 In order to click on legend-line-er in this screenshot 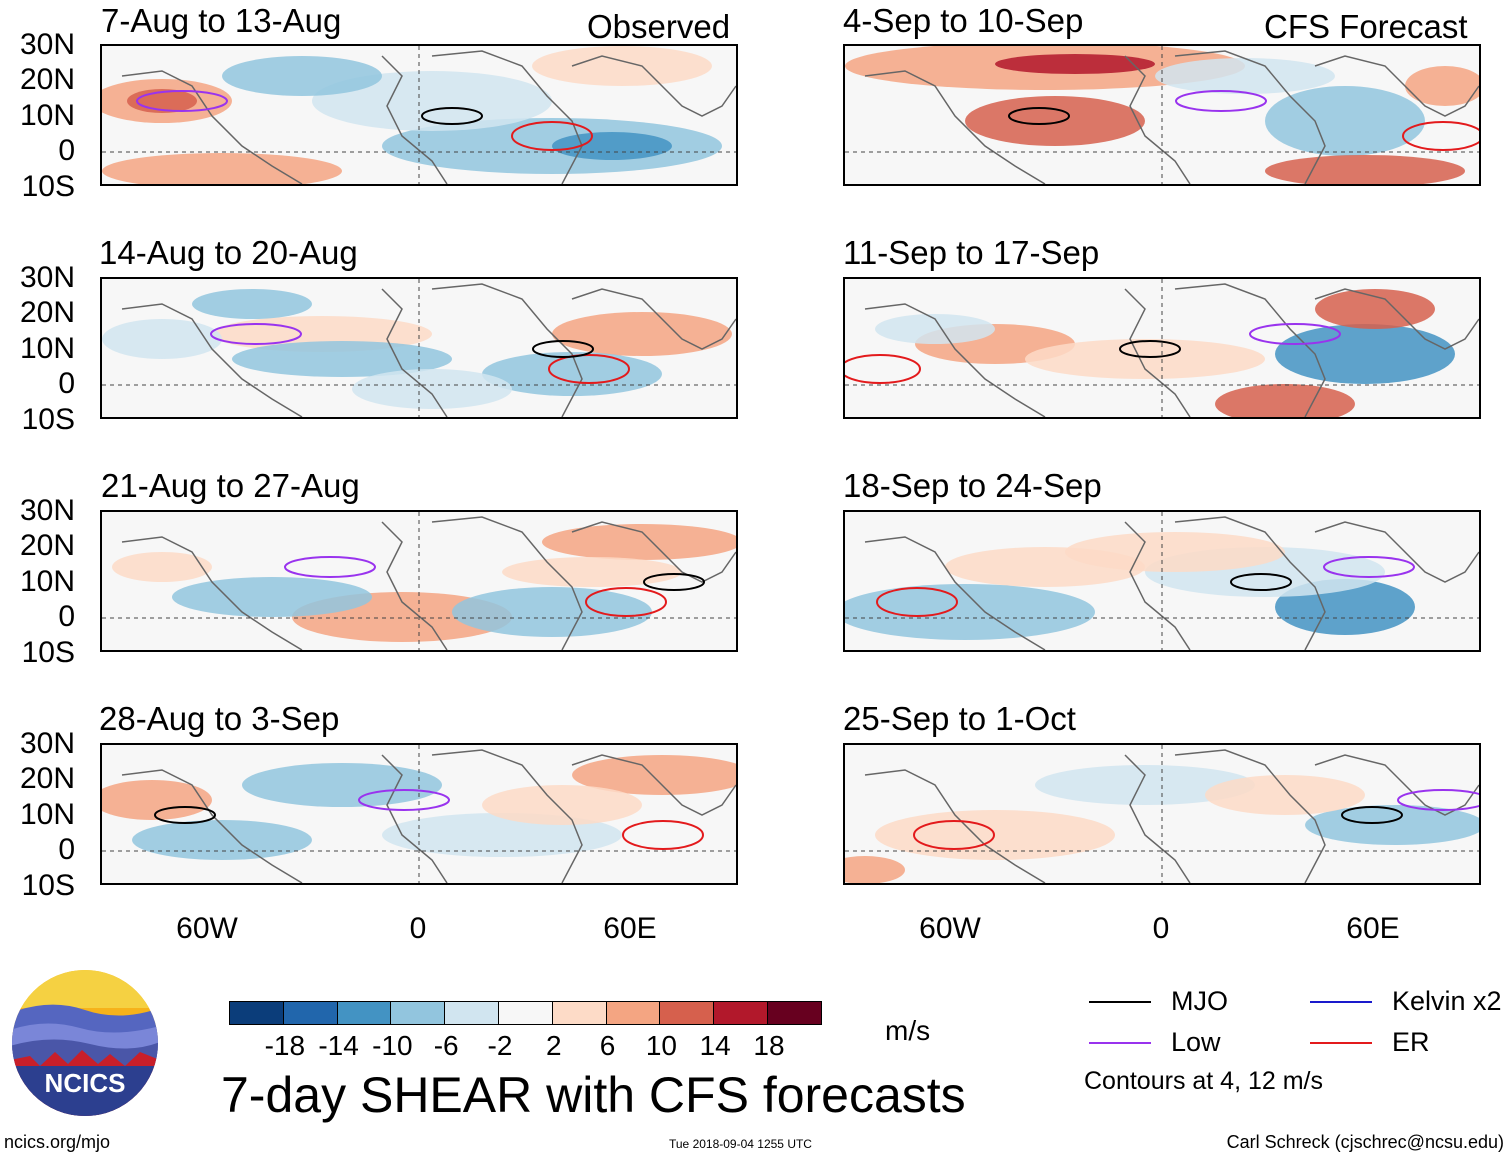, I will do `click(1341, 1042)`.